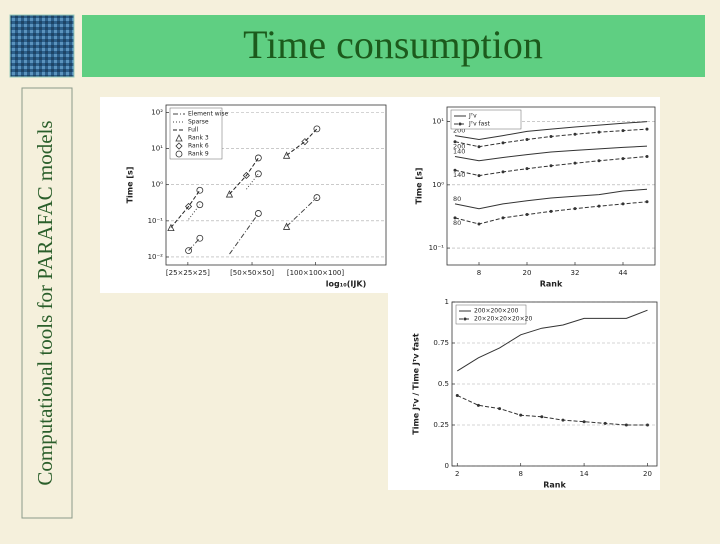 Image resolution: width=720 pixels, height=544 pixels. I want to click on thumbnail, so click(42, 46).